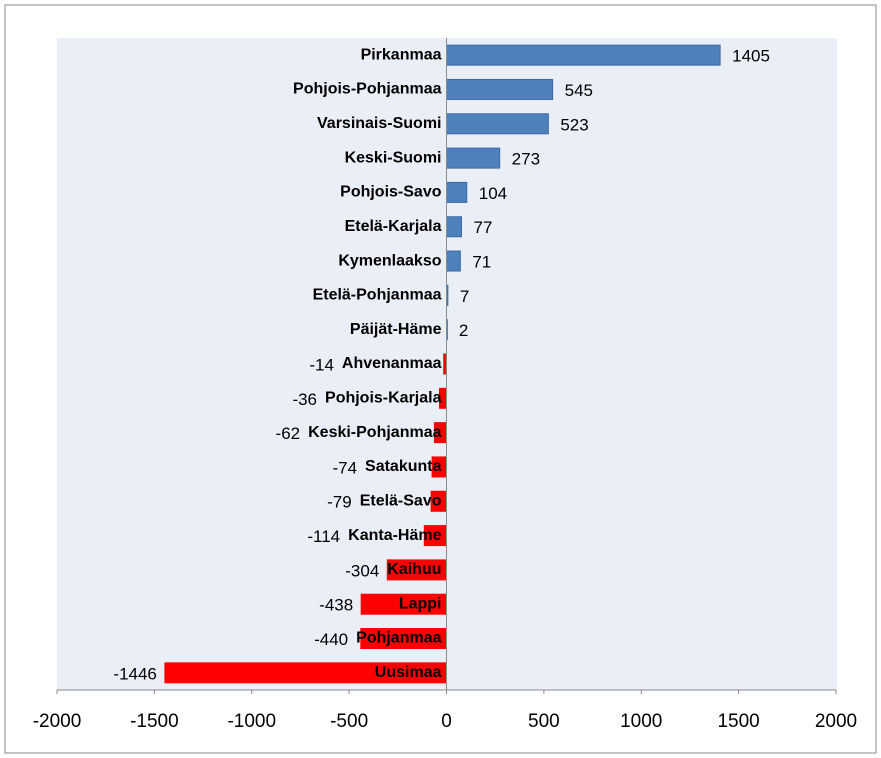 The height and width of the screenshot is (758, 881). I want to click on value-label: -79, so click(339, 502).